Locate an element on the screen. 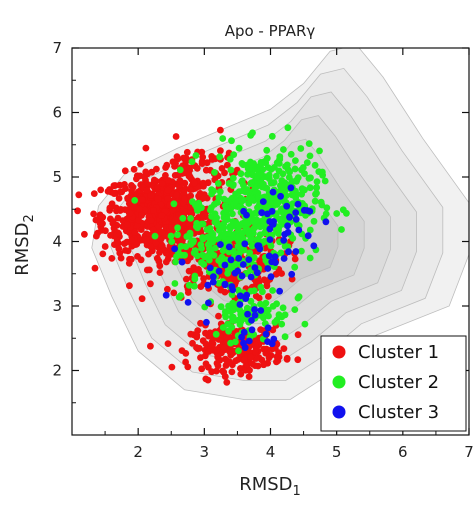 This screenshot has width=475, height=506. legend-label: Cluster 2 is located at coordinates (398, 382).